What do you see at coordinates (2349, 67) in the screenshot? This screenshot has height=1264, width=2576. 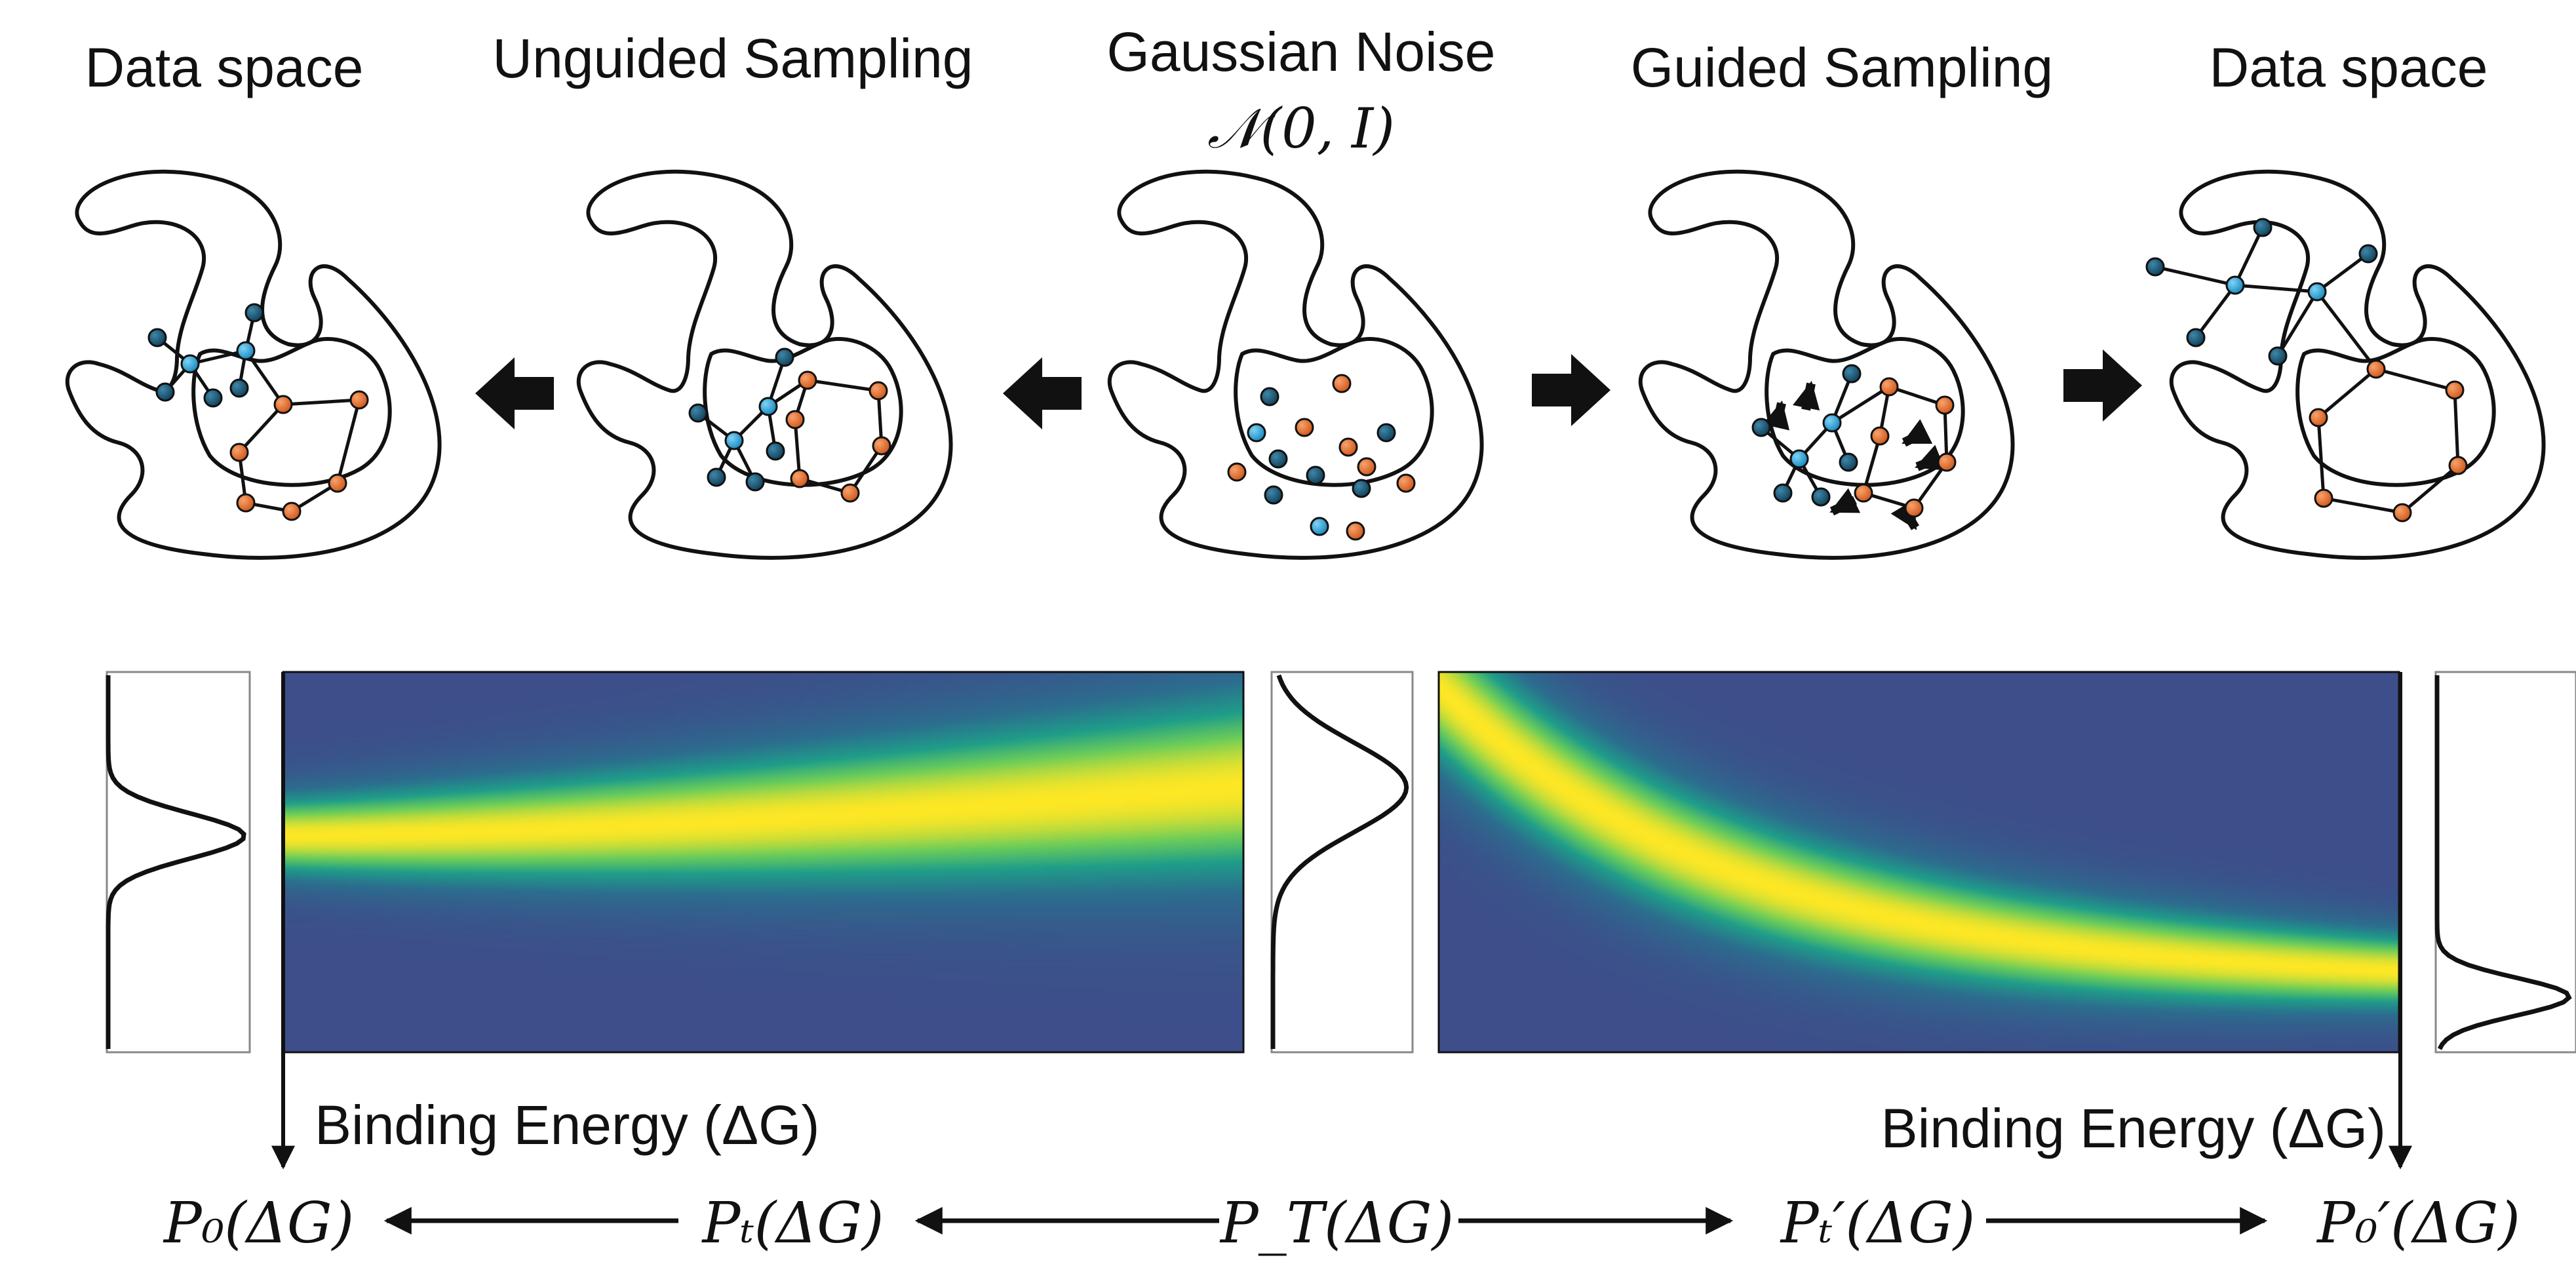 I see `title-data-space-right: Data space` at bounding box center [2349, 67].